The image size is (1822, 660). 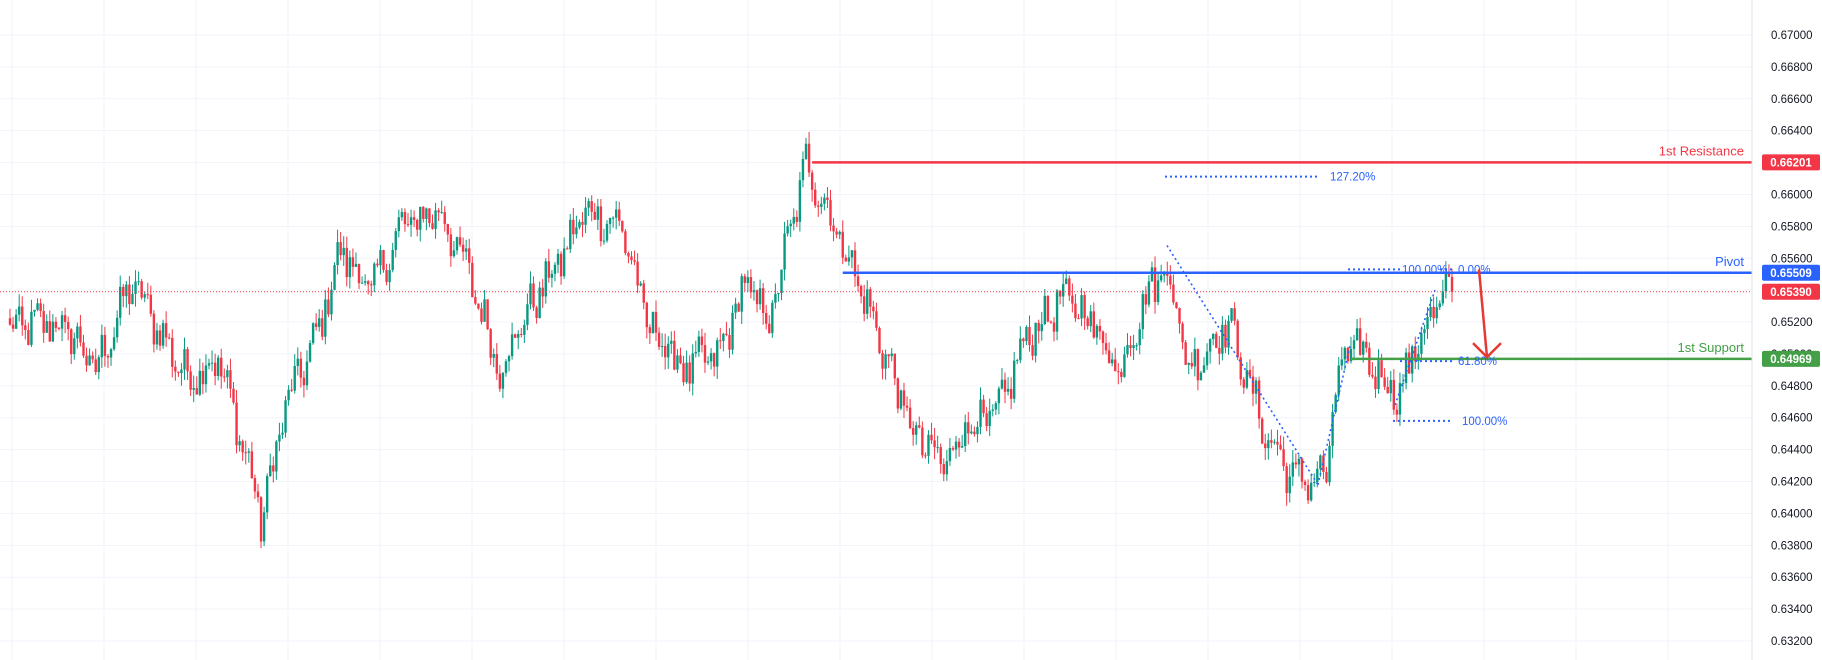 I want to click on y-tick-label: 0.66600, so click(x=1792, y=100).